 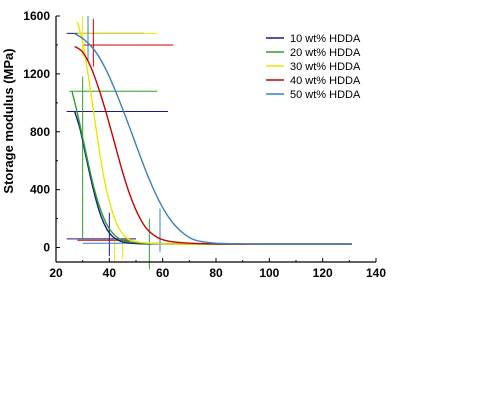 I want to click on x-tick-label: 120, so click(x=323, y=273).